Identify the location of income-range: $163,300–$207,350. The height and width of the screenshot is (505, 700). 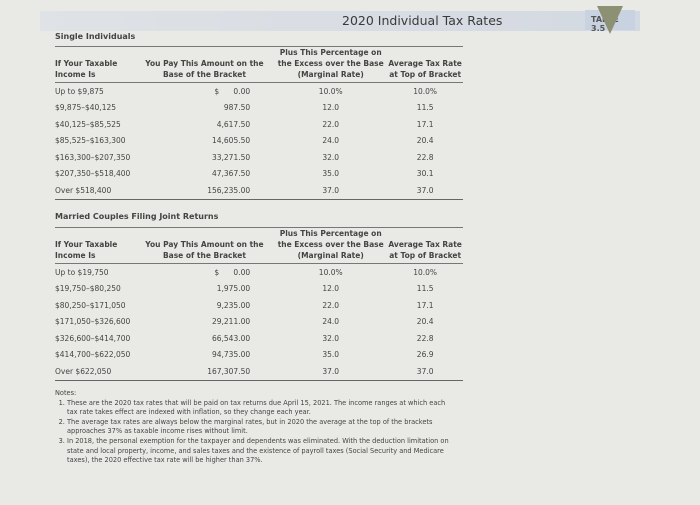
(93, 157).